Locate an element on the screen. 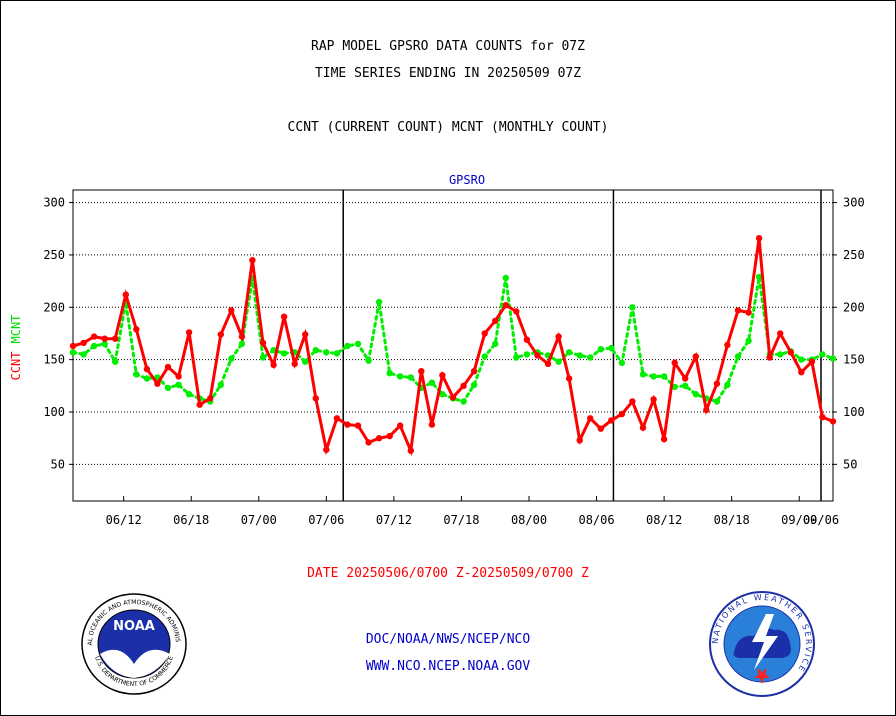  y-tick-label-left: 150 is located at coordinates (54, 360).